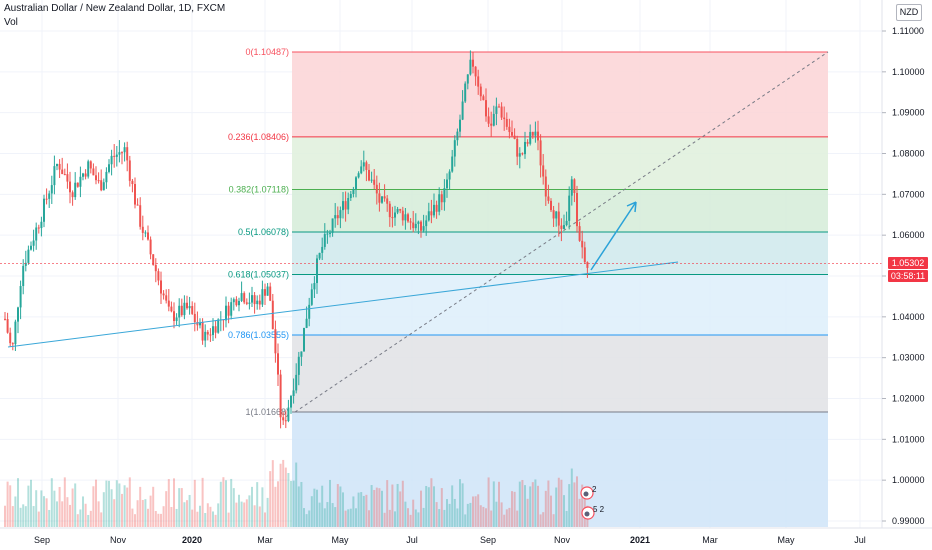 This screenshot has height=550, width=932. I want to click on time-axis-label: Sep, so click(42, 540).